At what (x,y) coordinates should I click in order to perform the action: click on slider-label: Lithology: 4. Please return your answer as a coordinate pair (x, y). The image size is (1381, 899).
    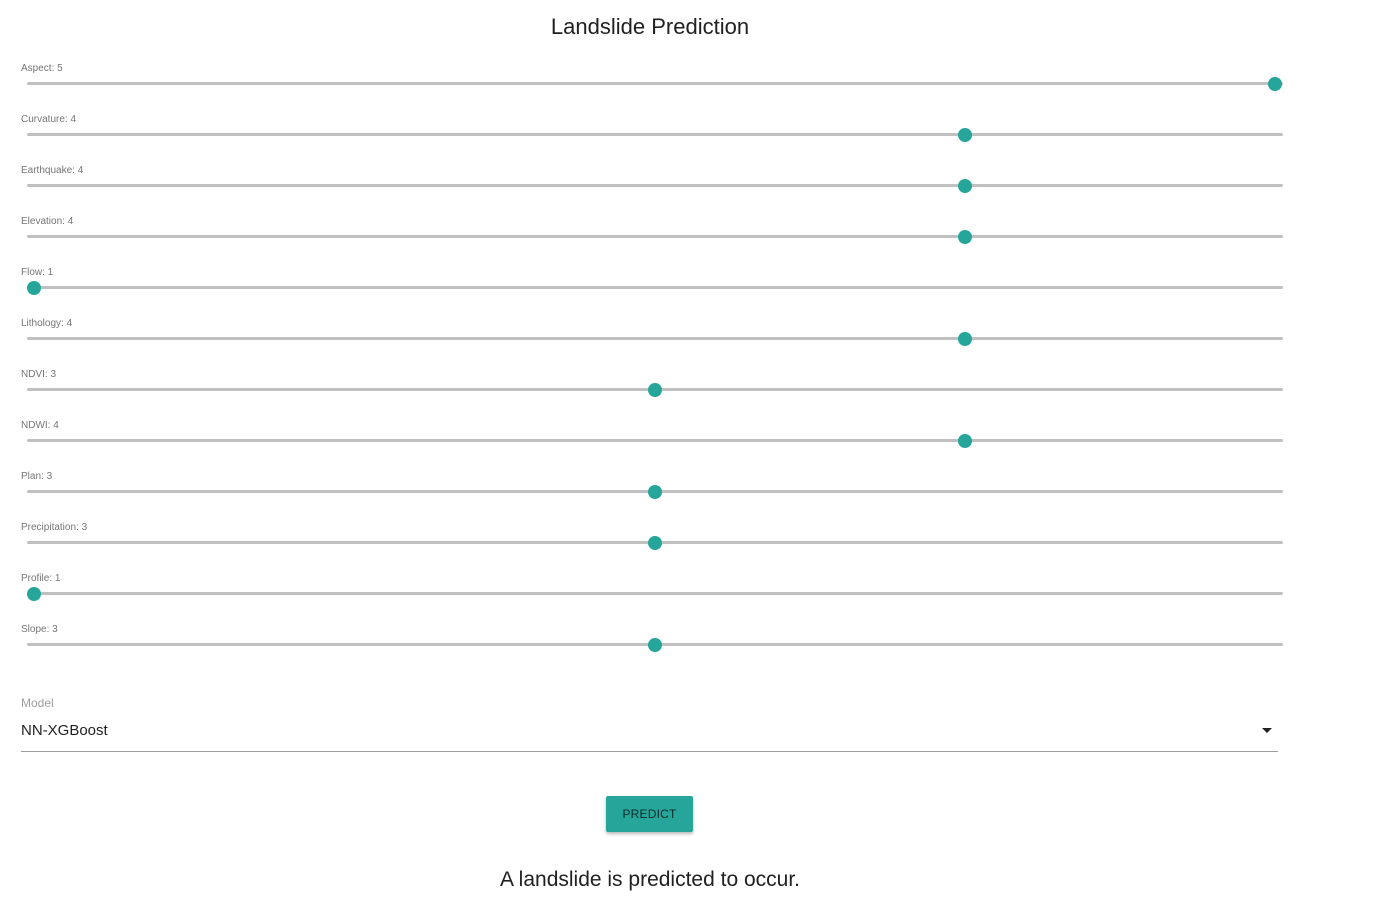
    Looking at the image, I should click on (47, 323).